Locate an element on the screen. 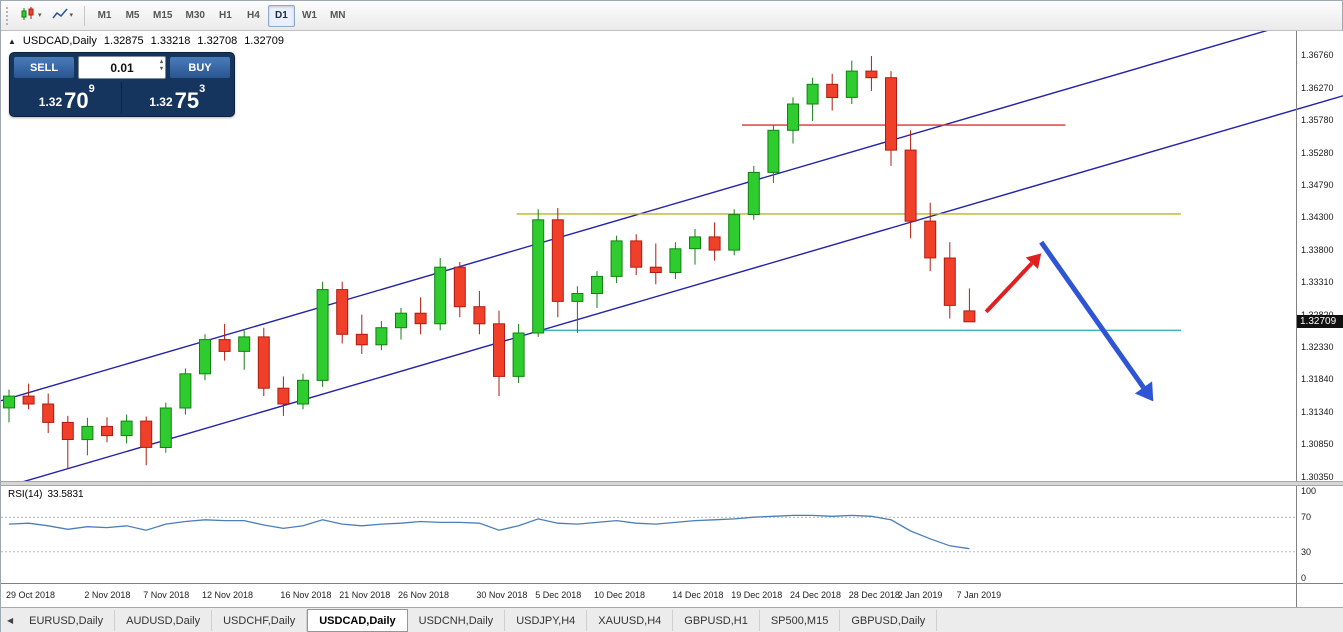  candlestick-icon is located at coordinates (28, 15).